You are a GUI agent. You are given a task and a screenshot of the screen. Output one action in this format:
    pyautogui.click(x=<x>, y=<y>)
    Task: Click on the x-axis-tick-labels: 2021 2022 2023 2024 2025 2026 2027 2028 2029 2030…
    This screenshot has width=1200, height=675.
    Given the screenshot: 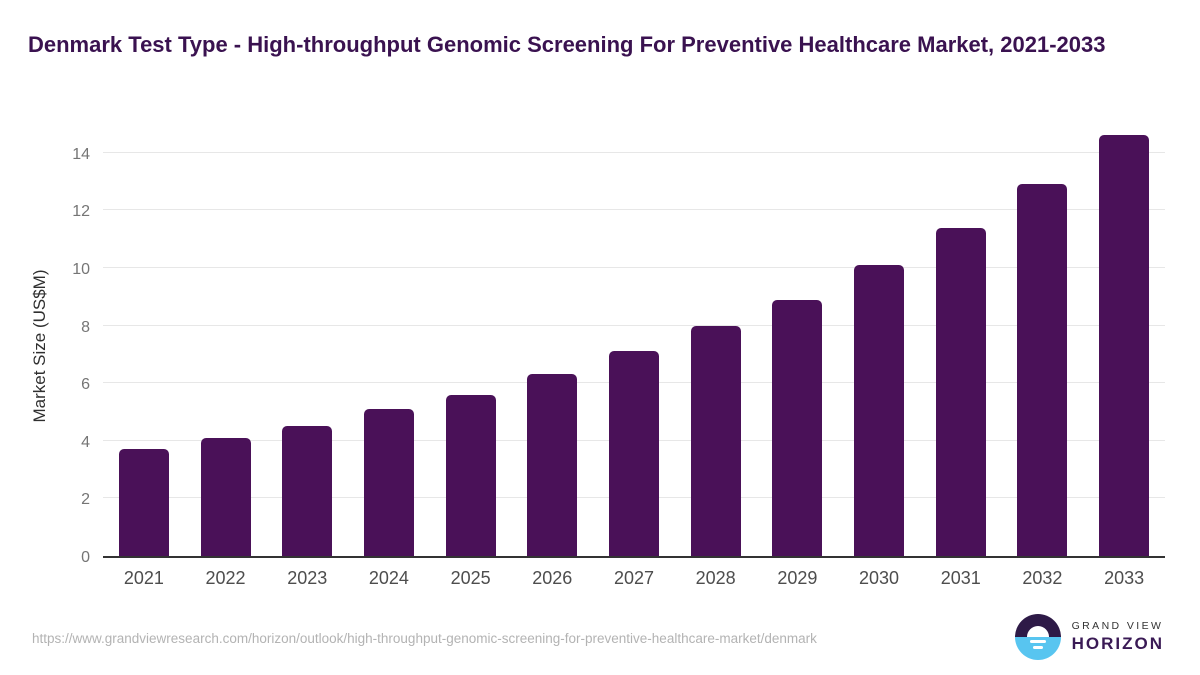 What is the action you would take?
    pyautogui.click(x=634, y=578)
    